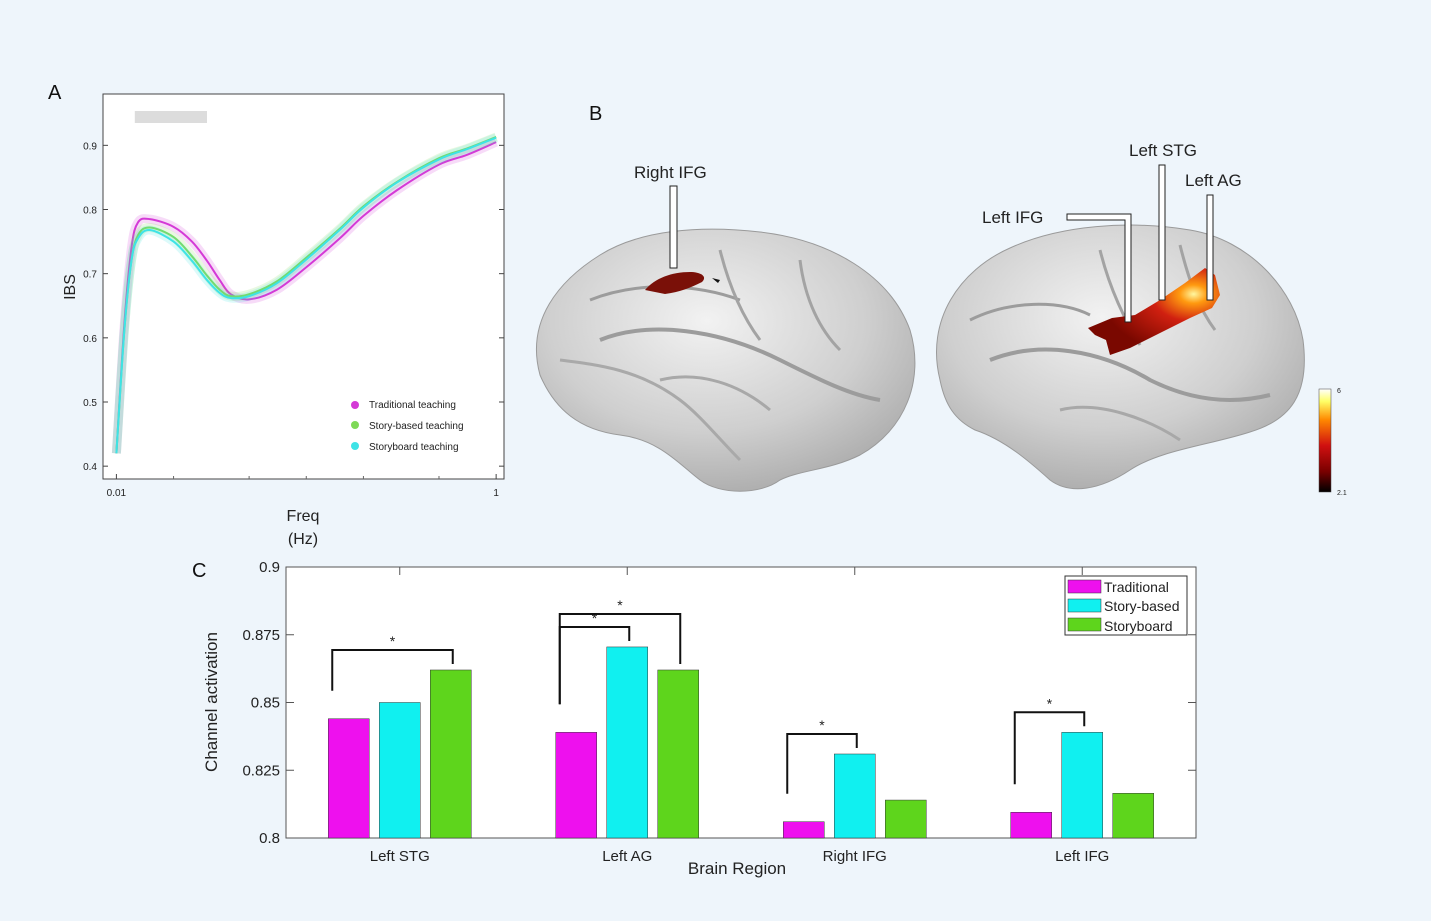 The image size is (1431, 921). Describe the element at coordinates (708, 695) in the screenshot. I see `significance-brackets: * * * * *` at that location.